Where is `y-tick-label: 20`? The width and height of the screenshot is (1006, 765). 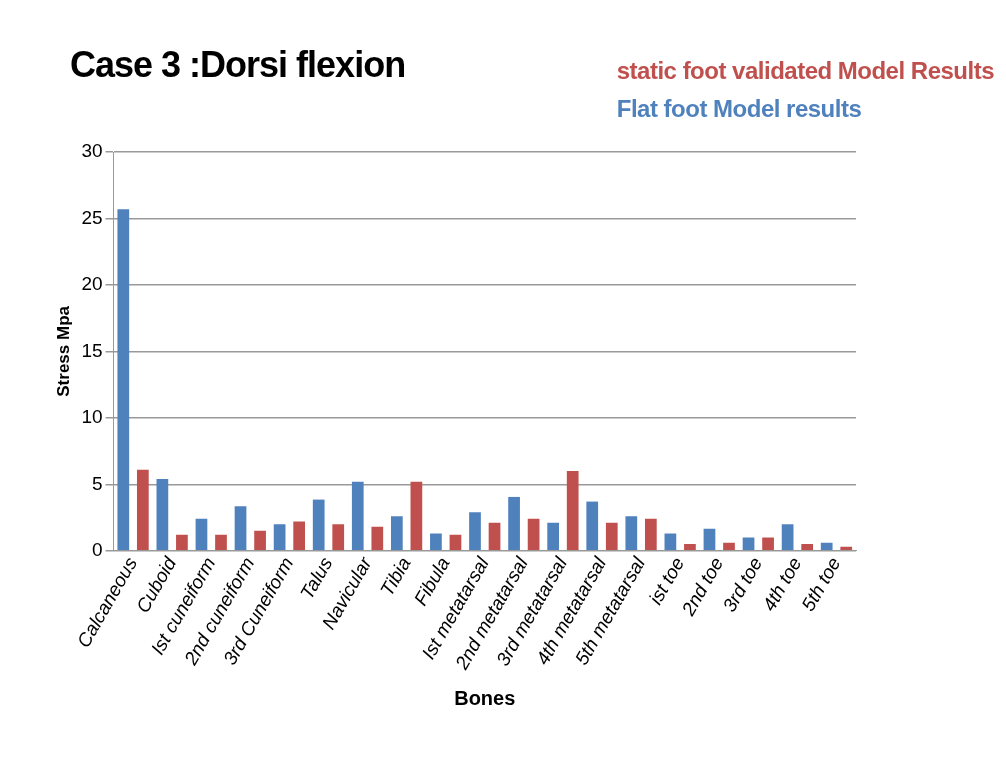 y-tick-label: 20 is located at coordinates (92, 284).